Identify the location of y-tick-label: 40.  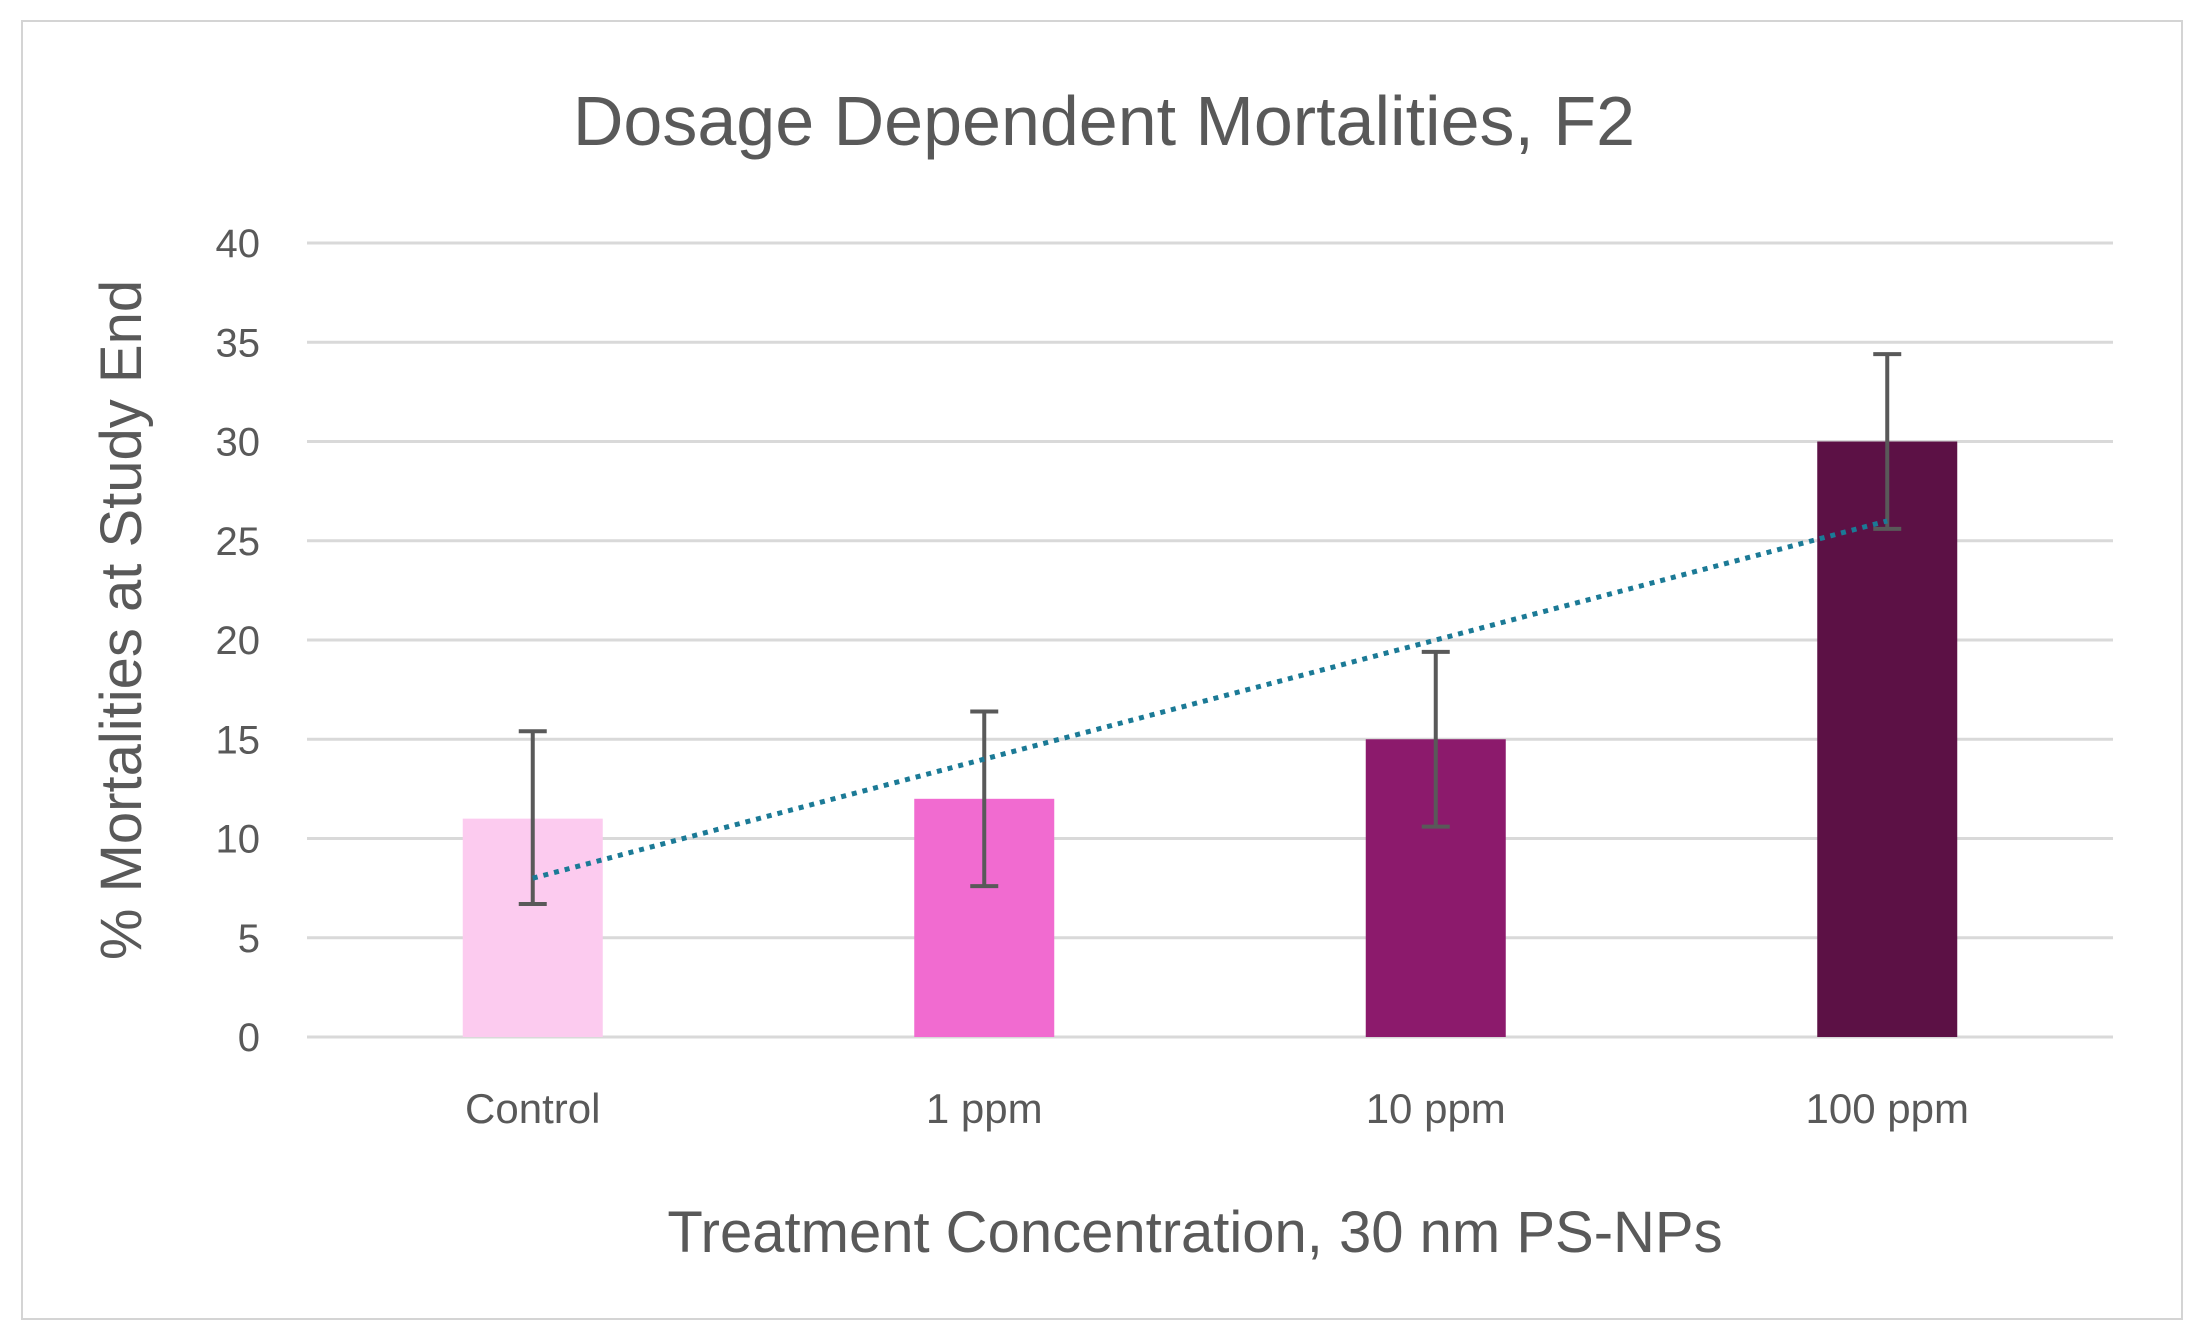
(238, 244).